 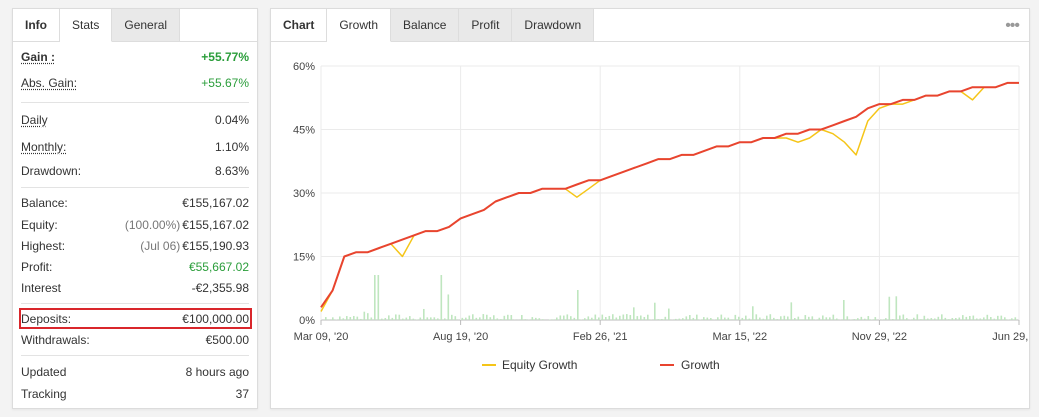 What do you see at coordinates (86, 25) in the screenshot?
I see `tab-stats: Stats` at bounding box center [86, 25].